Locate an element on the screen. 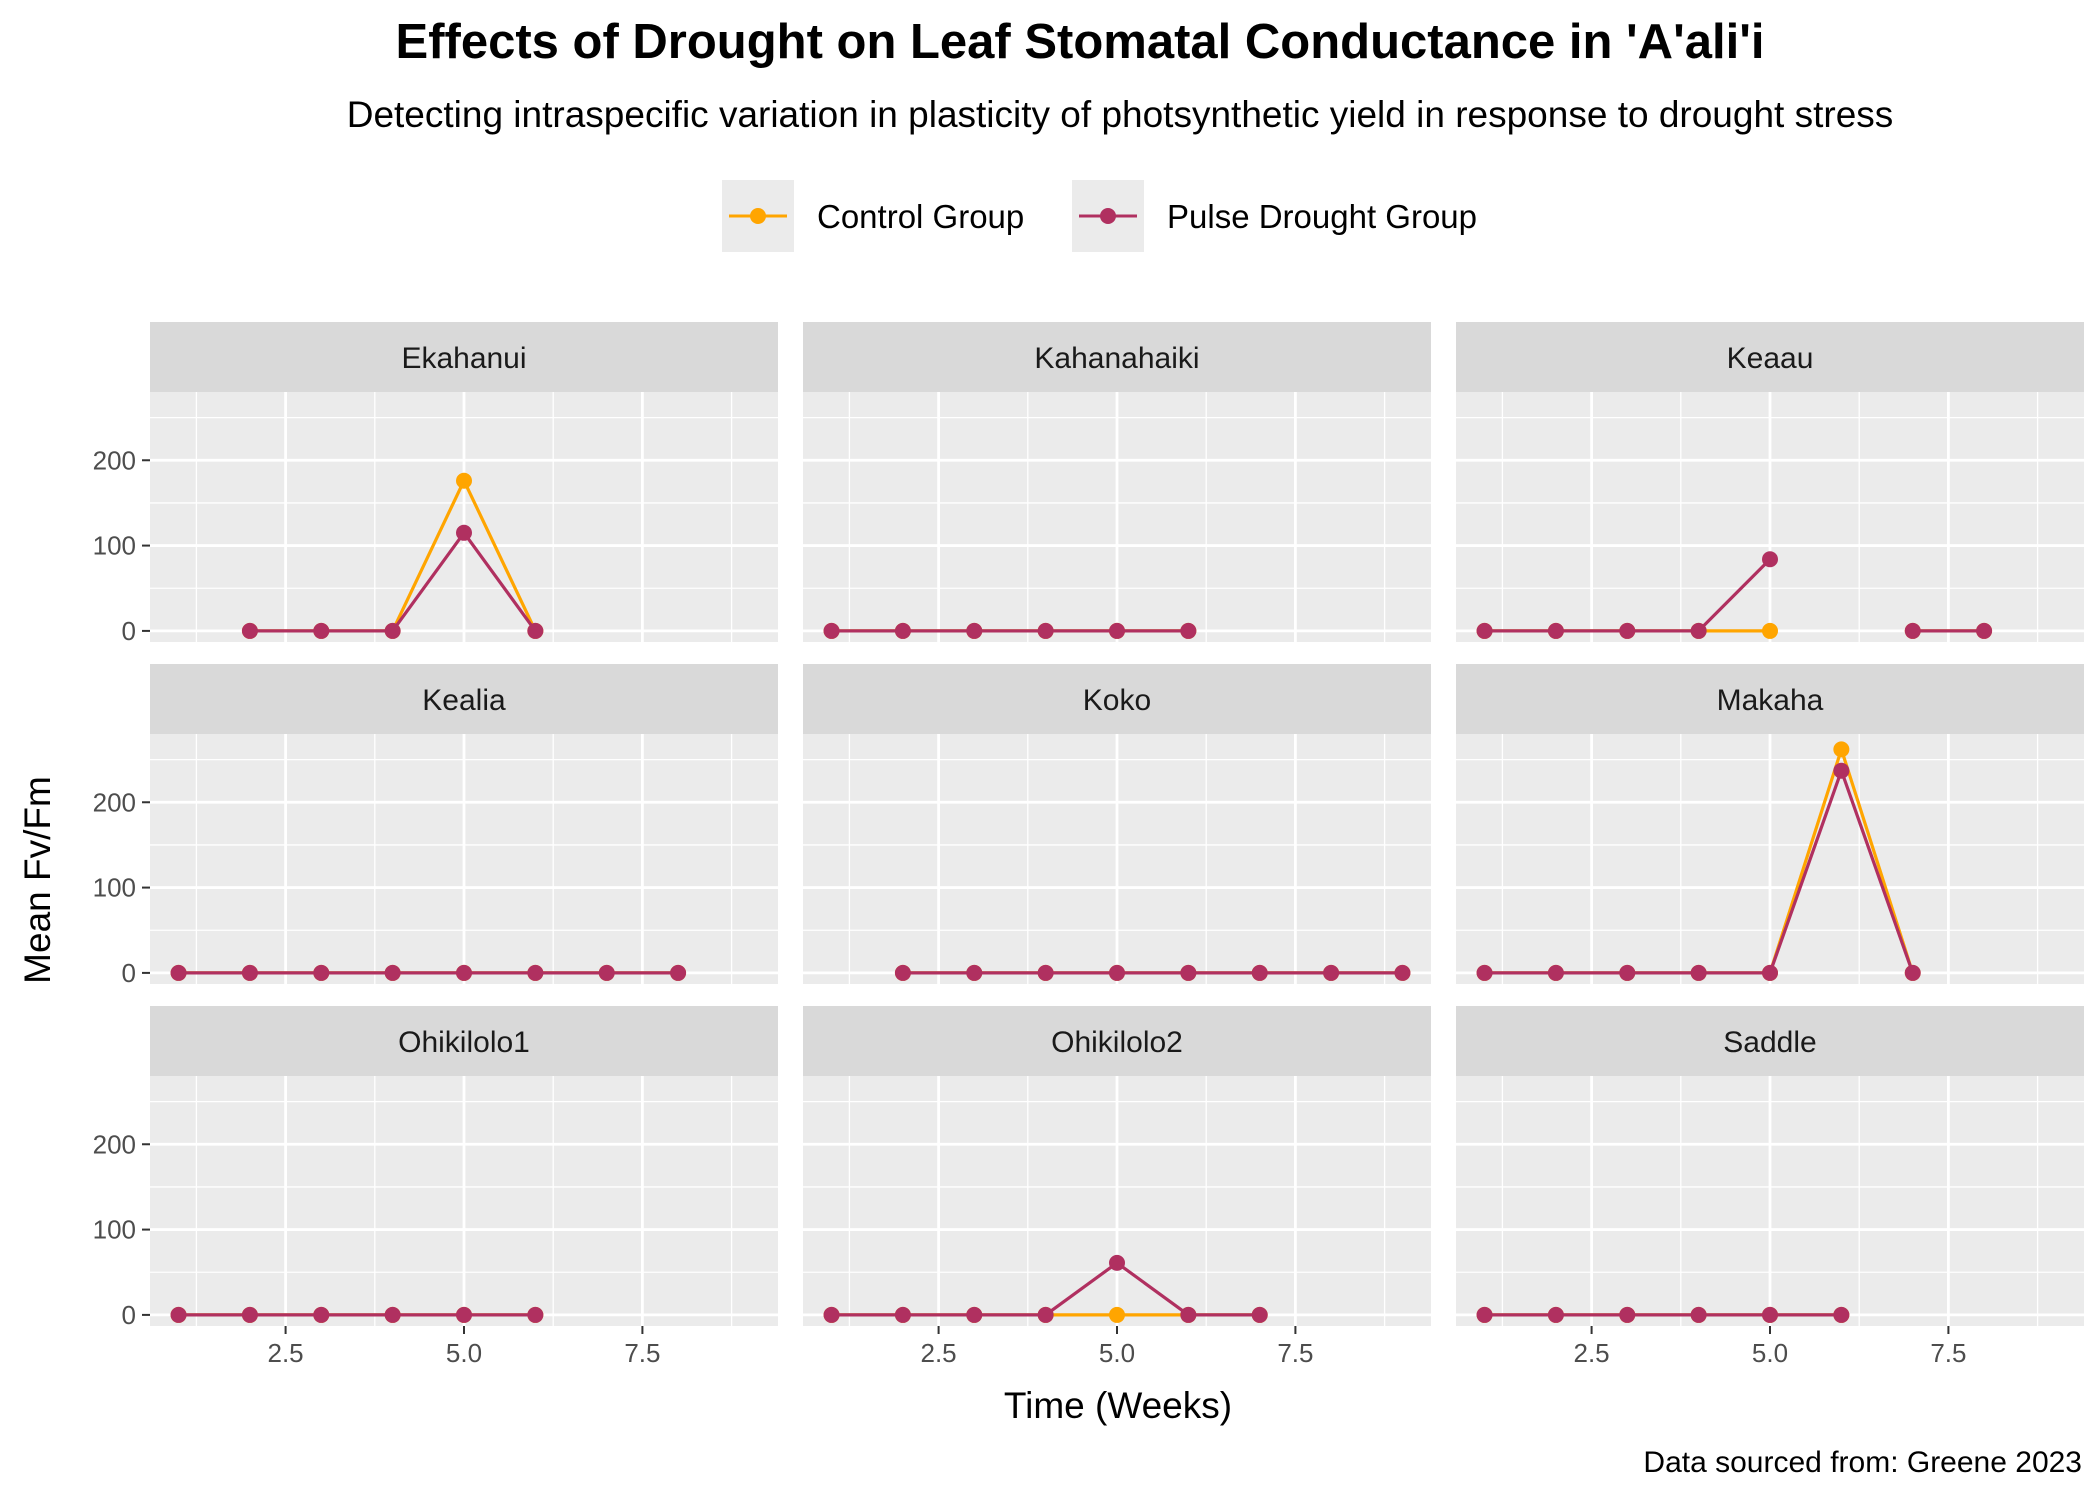  x-axis-title: Time (Weeks) is located at coordinates (1118, 1405).